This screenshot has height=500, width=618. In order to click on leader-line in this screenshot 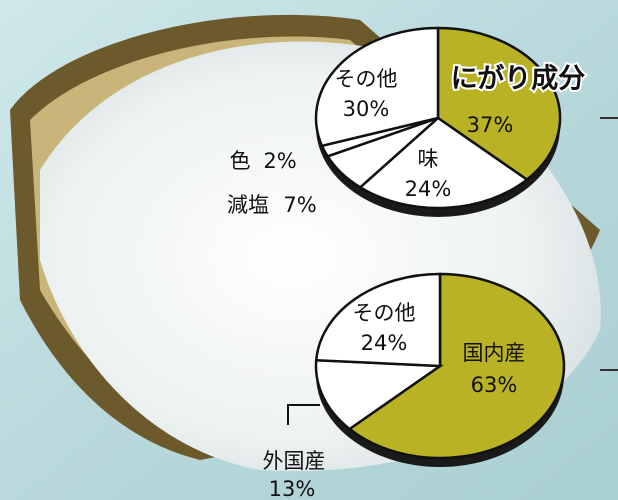, I will do `click(303, 414)`.